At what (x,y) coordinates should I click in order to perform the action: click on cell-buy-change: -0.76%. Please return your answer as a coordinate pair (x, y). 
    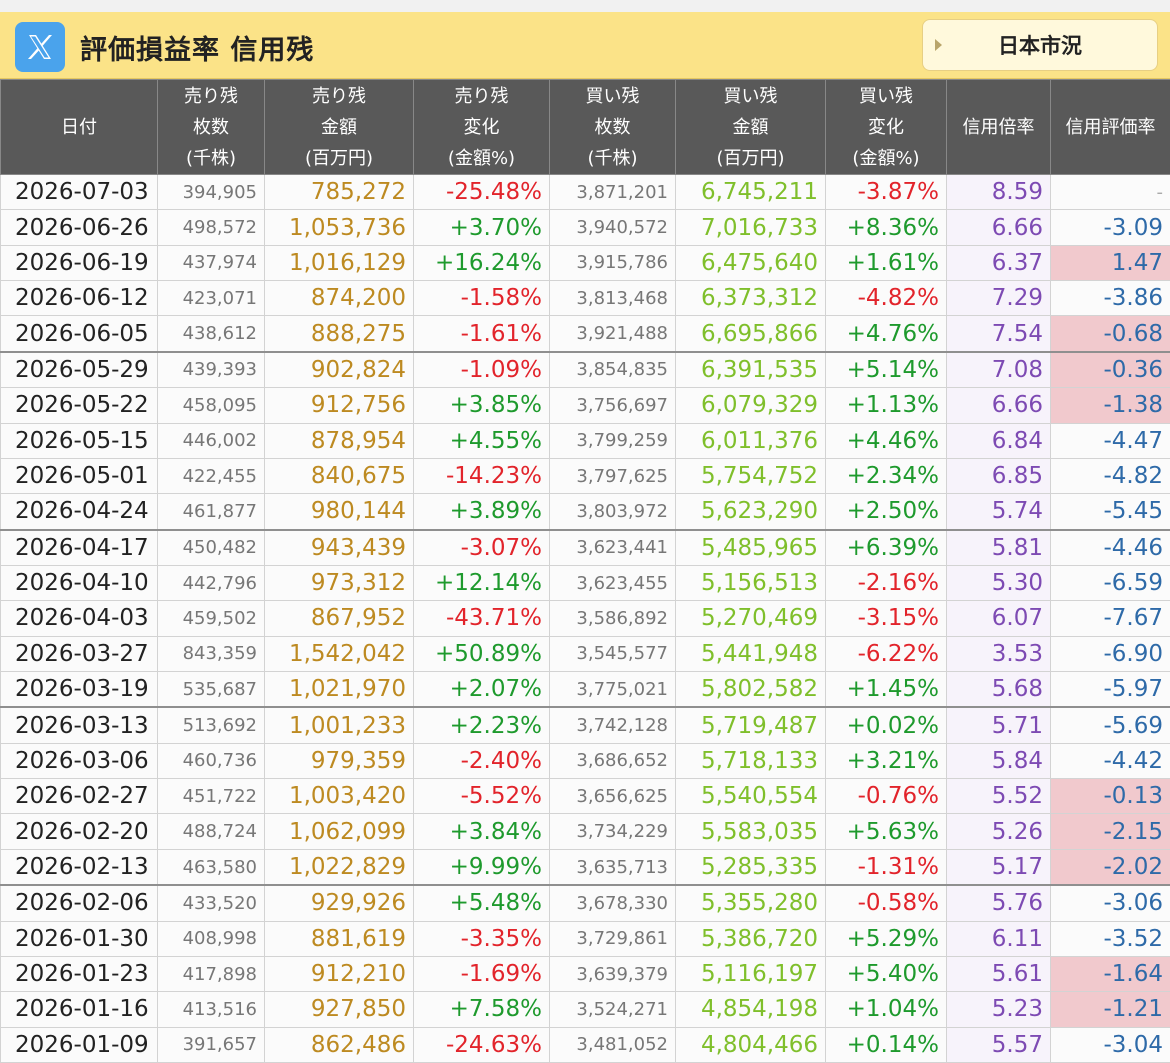
    Looking at the image, I should click on (886, 796).